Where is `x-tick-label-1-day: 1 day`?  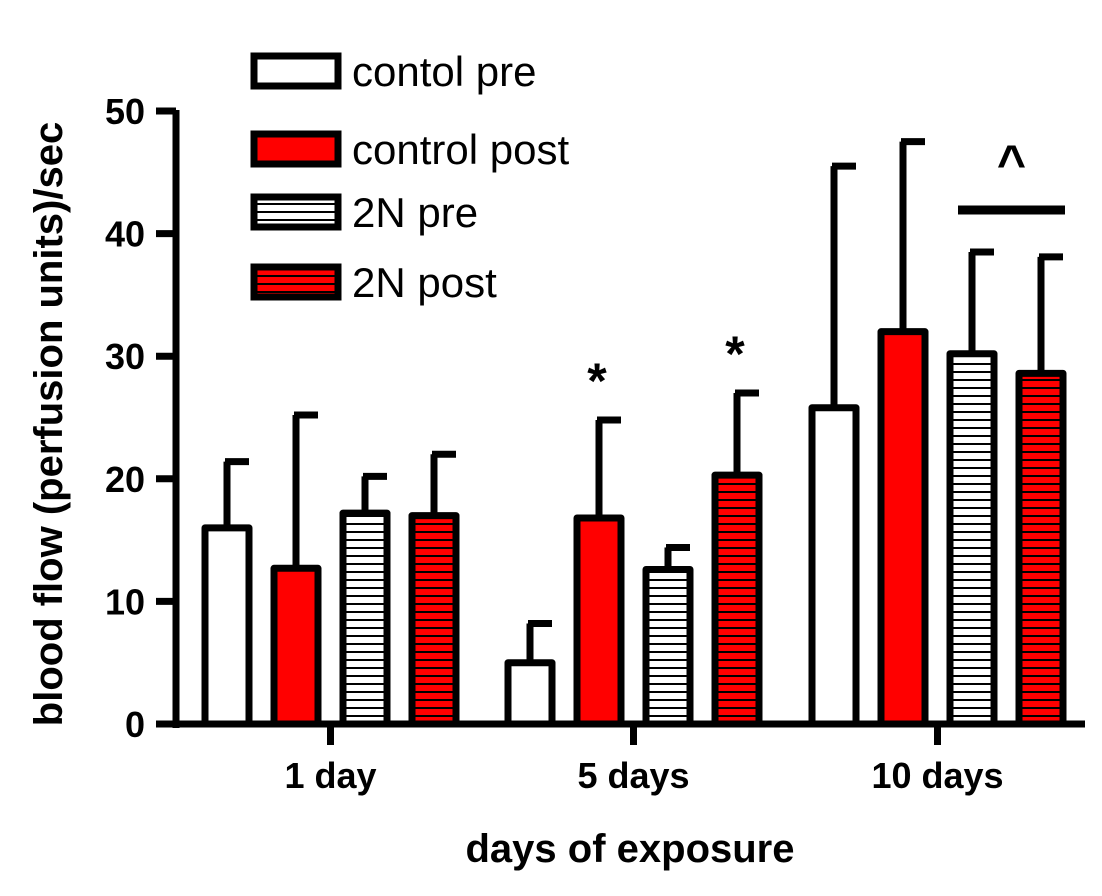 x-tick-label-1-day: 1 day is located at coordinates (330, 775).